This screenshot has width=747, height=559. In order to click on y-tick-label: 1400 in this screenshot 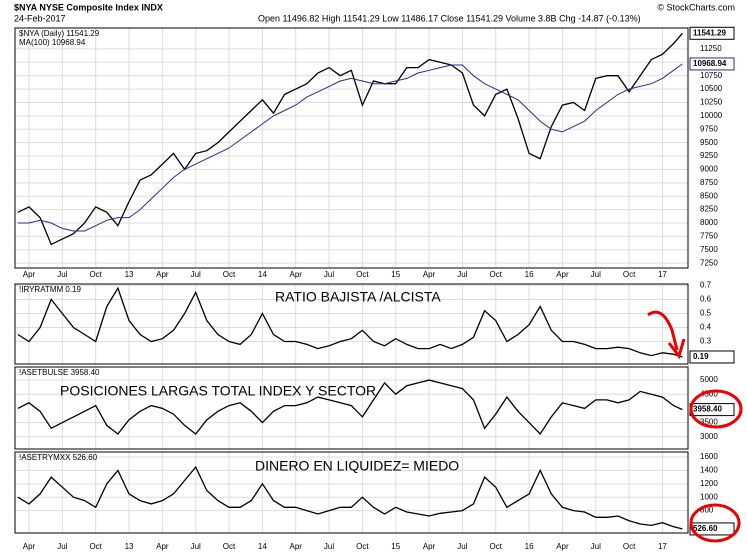, I will do `click(709, 470)`.